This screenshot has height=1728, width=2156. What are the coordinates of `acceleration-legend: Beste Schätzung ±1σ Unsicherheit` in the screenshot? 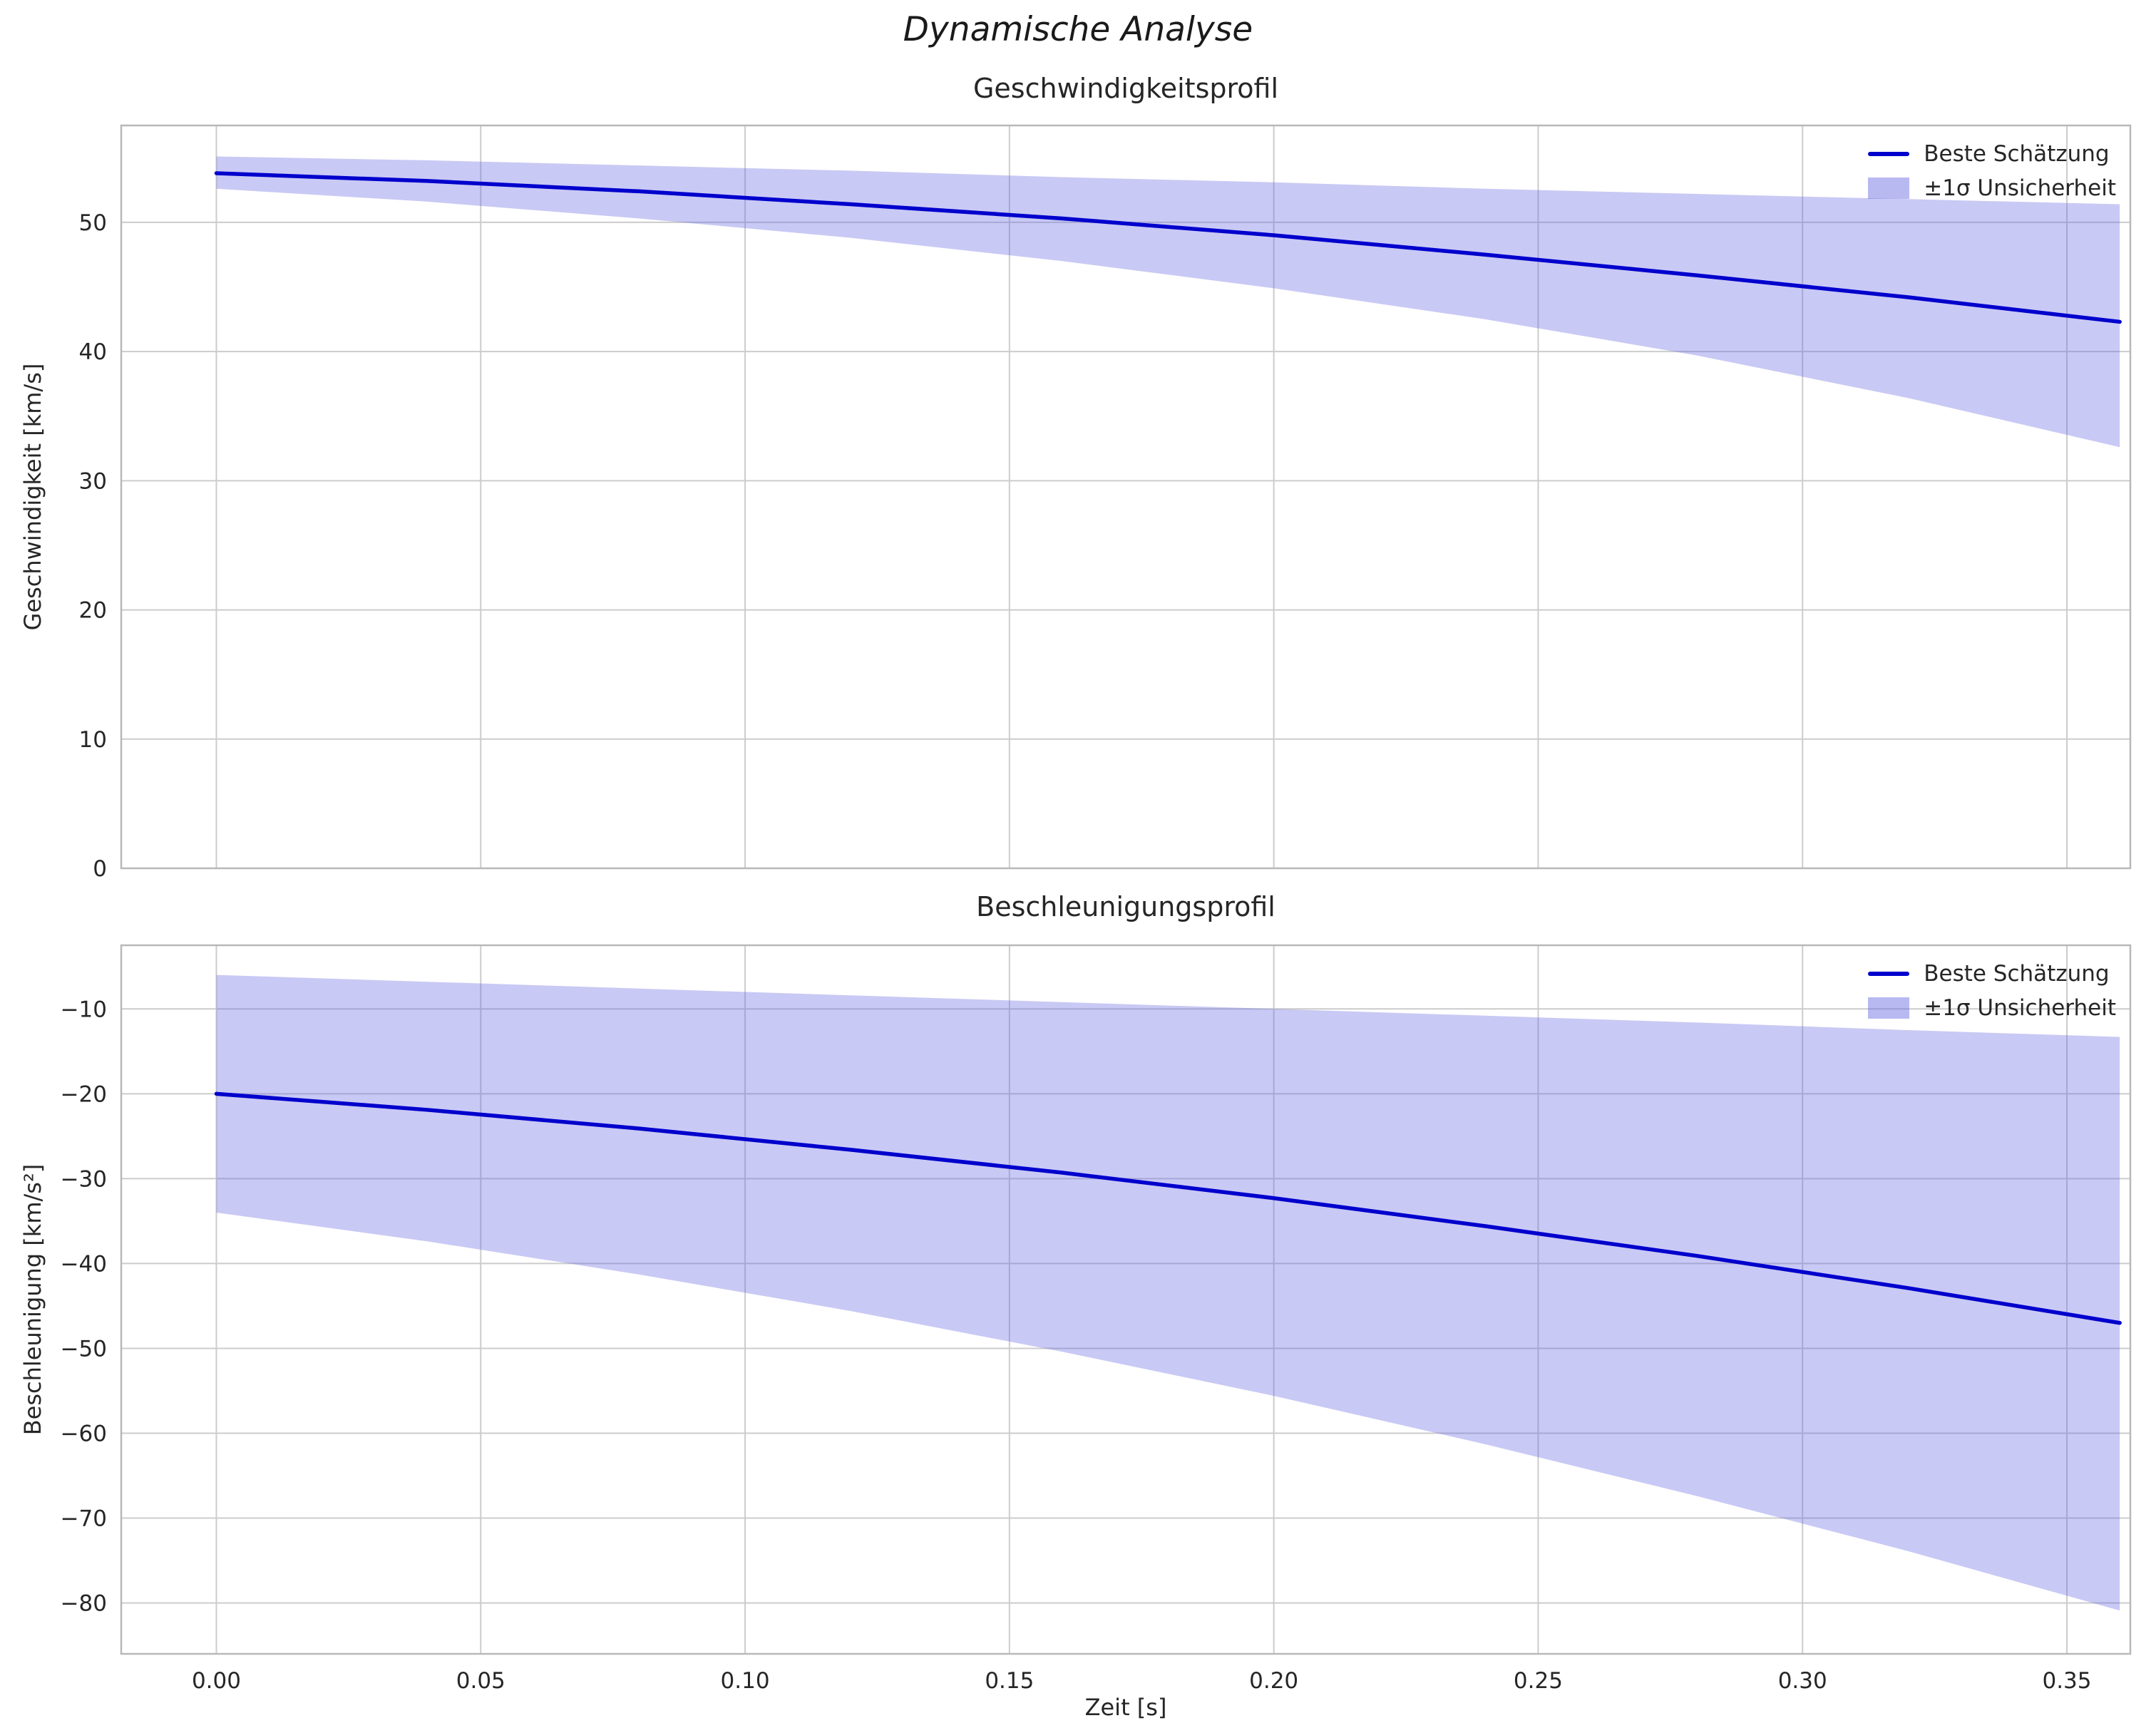 It's located at (1992, 991).